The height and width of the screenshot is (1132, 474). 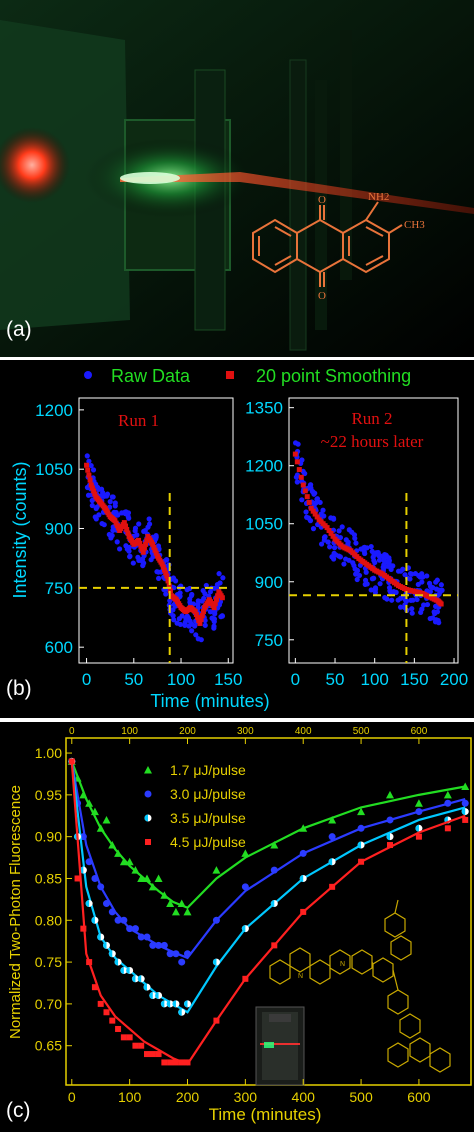 I want to click on run2-x-tick-label: 100, so click(x=375, y=679).